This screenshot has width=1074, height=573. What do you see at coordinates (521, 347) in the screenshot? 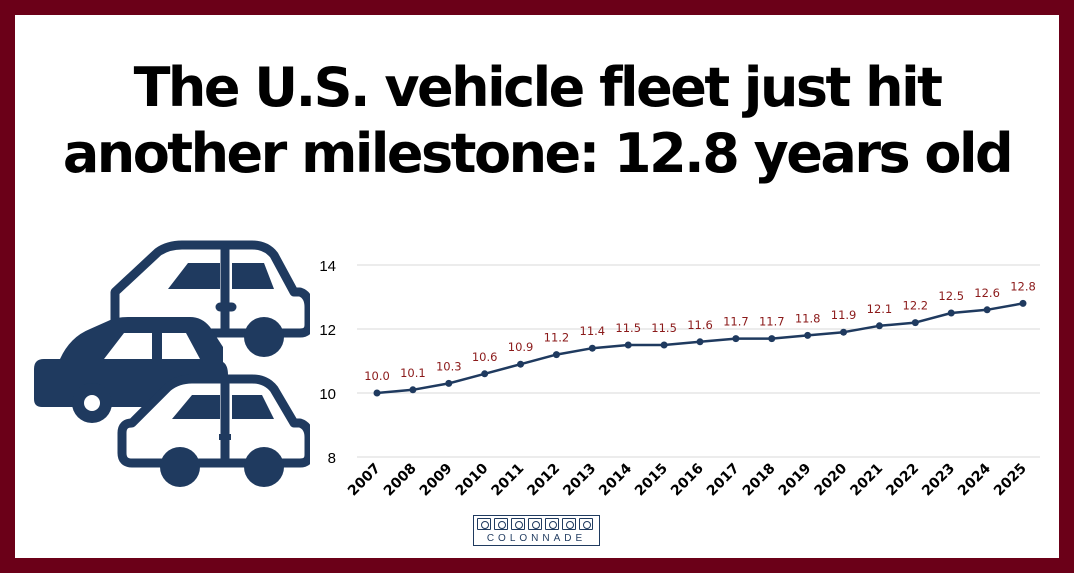
I see `data-label: 10.9` at bounding box center [521, 347].